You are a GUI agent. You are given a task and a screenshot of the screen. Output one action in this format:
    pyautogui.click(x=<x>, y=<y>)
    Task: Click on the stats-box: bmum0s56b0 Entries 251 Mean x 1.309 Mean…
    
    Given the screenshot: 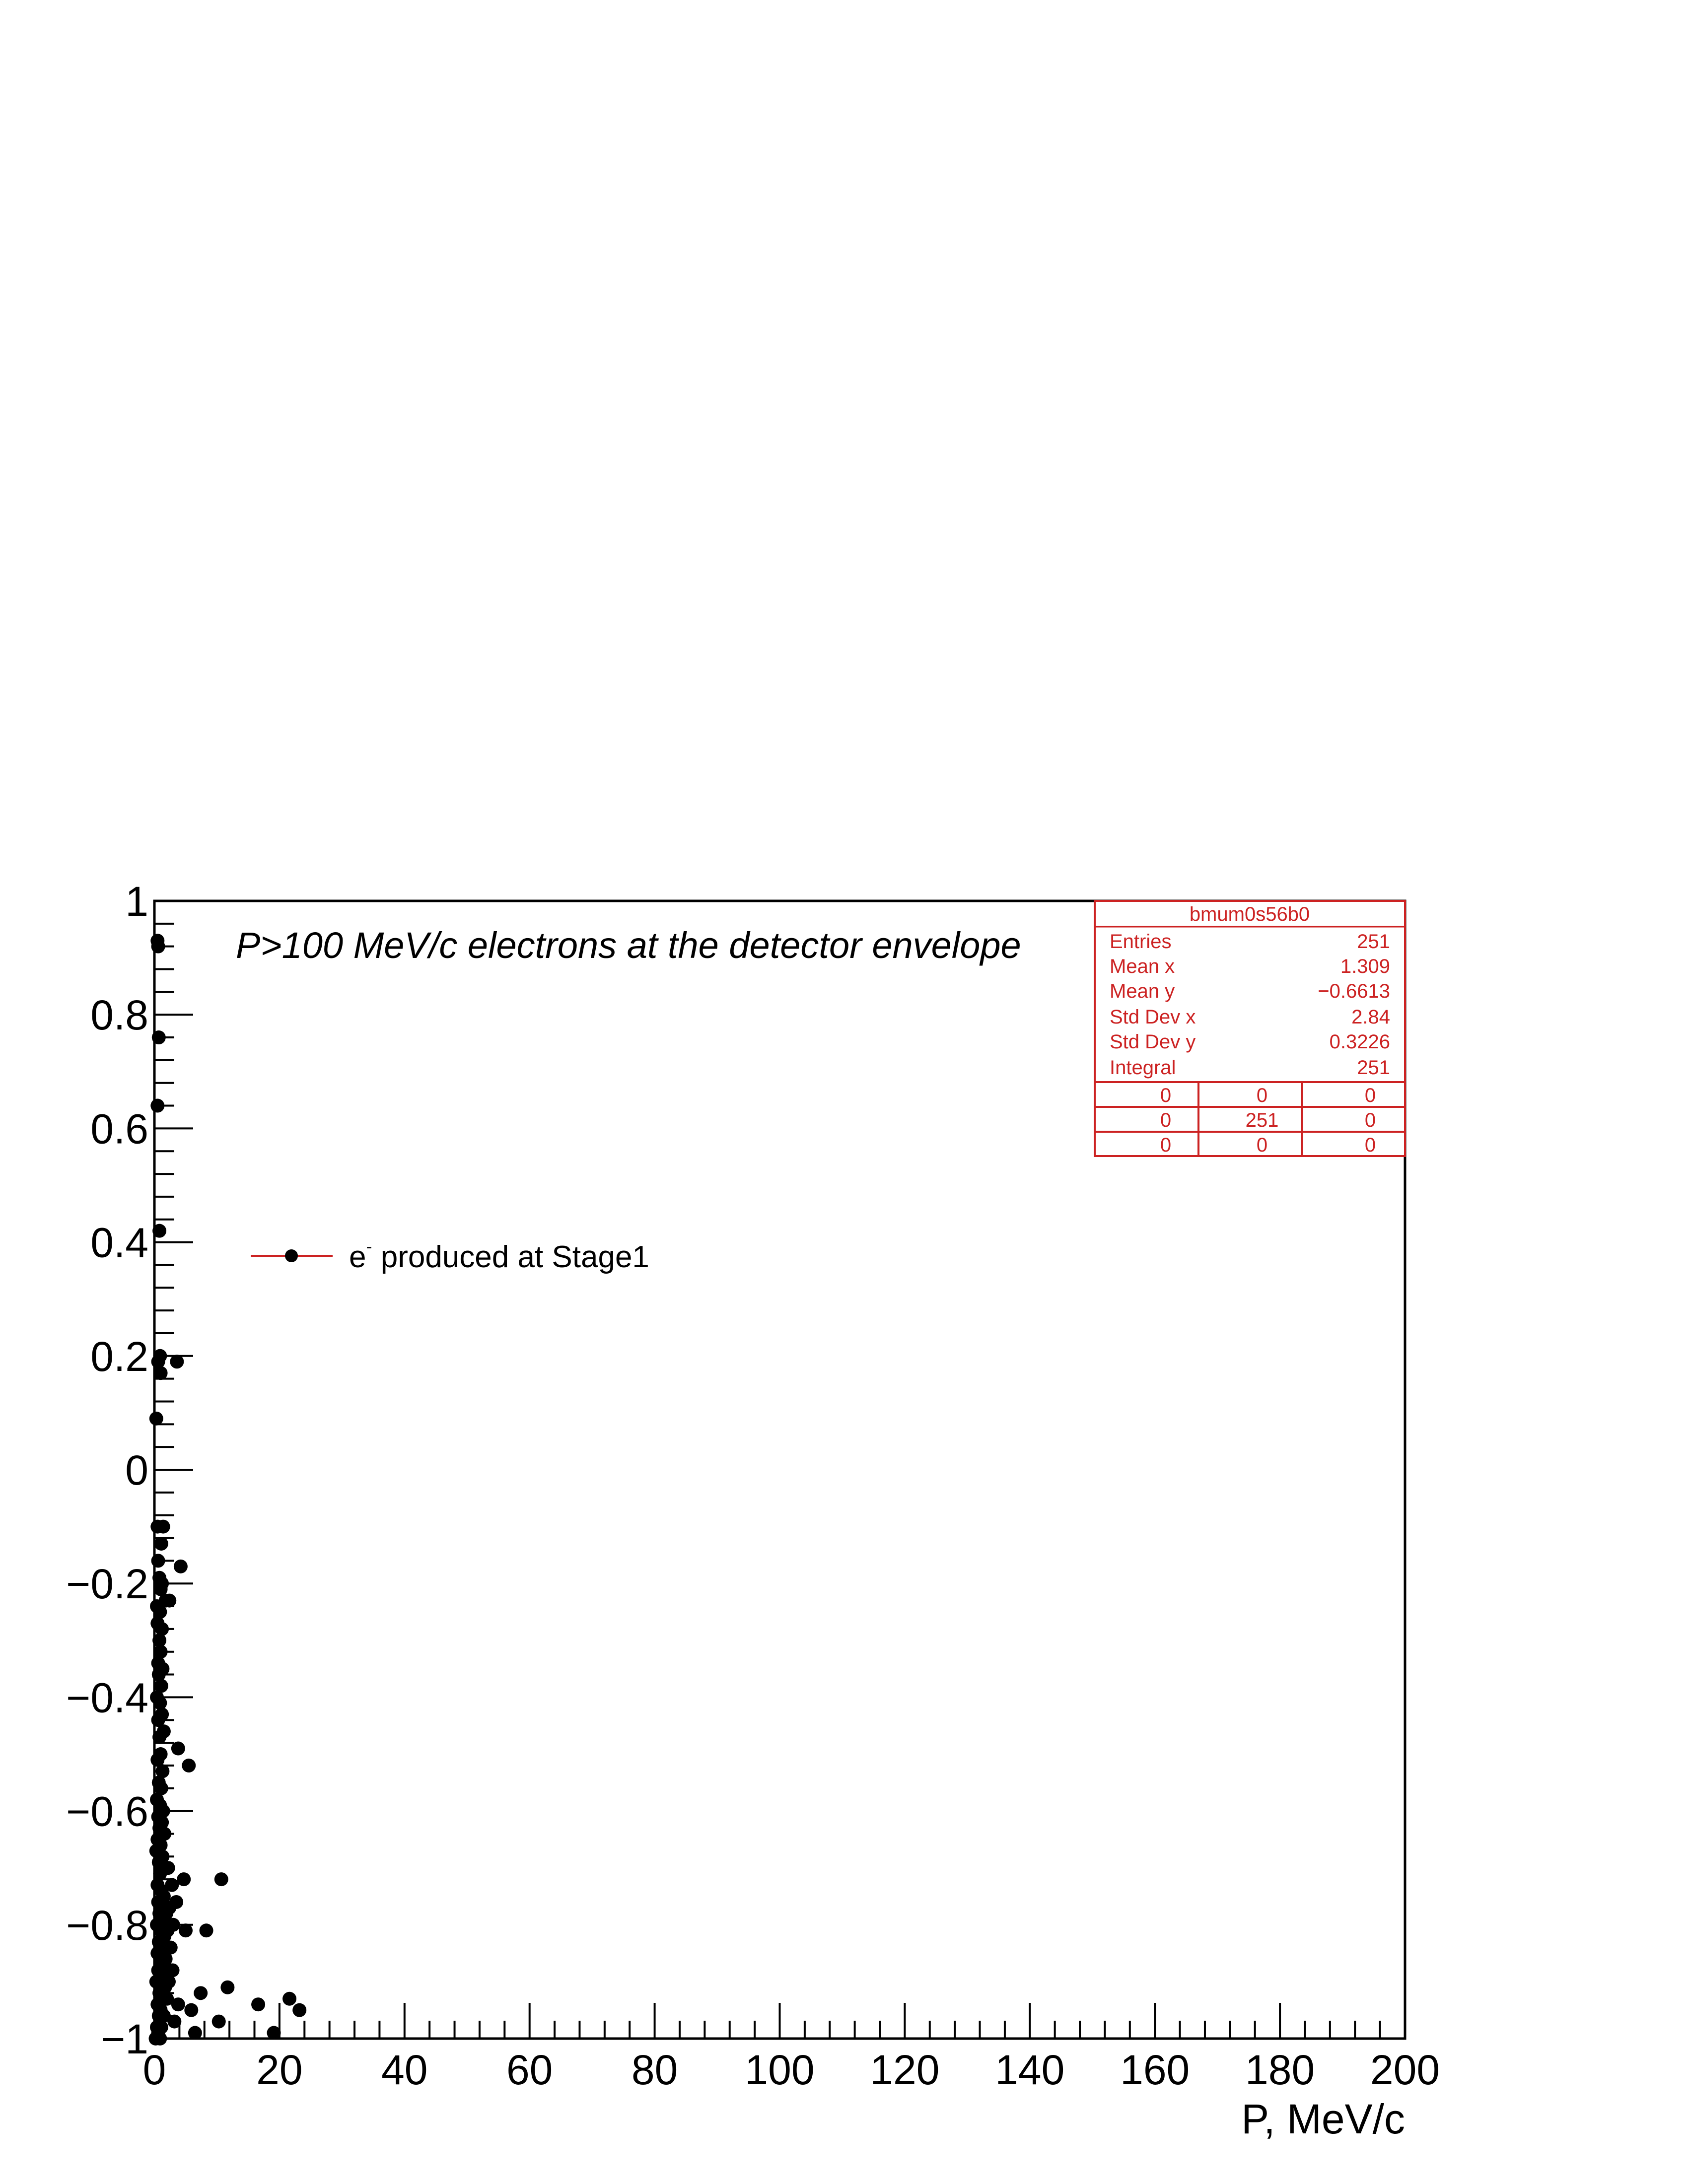 What is the action you would take?
    pyautogui.click(x=1250, y=1028)
    